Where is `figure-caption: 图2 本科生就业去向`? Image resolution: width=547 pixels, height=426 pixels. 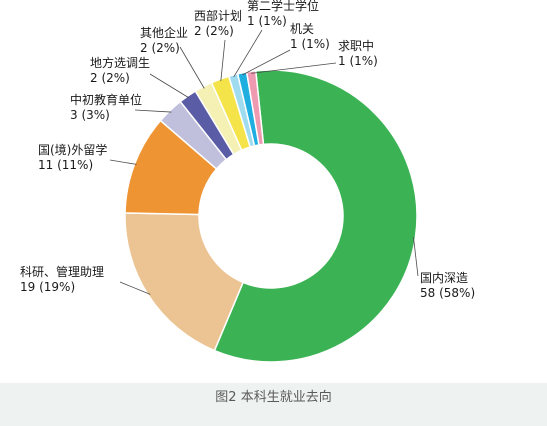
figure-caption: 图2 本科生就业去向 is located at coordinates (273, 397).